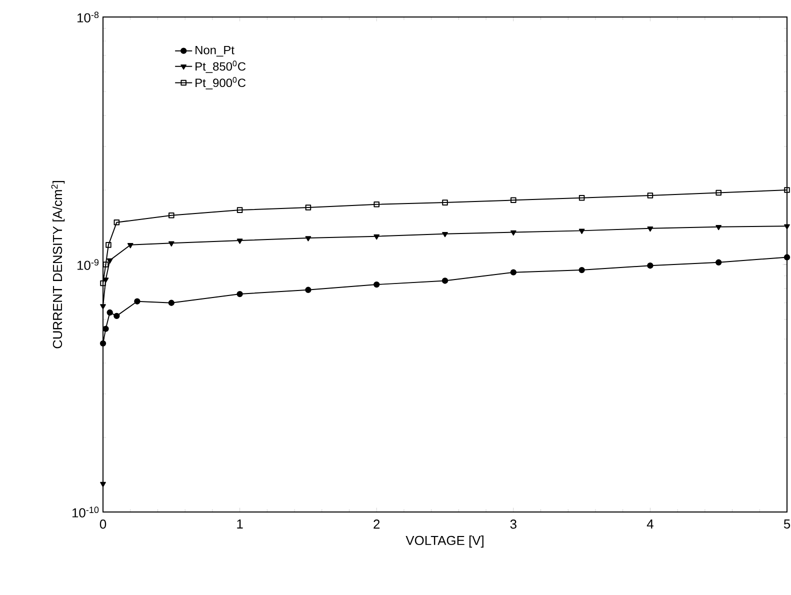 The width and height of the screenshot is (791, 595). Describe the element at coordinates (58, 264) in the screenshot. I see `y-axis-title: CURRENT DENSITY [A/cm$^{2}$]` at that location.